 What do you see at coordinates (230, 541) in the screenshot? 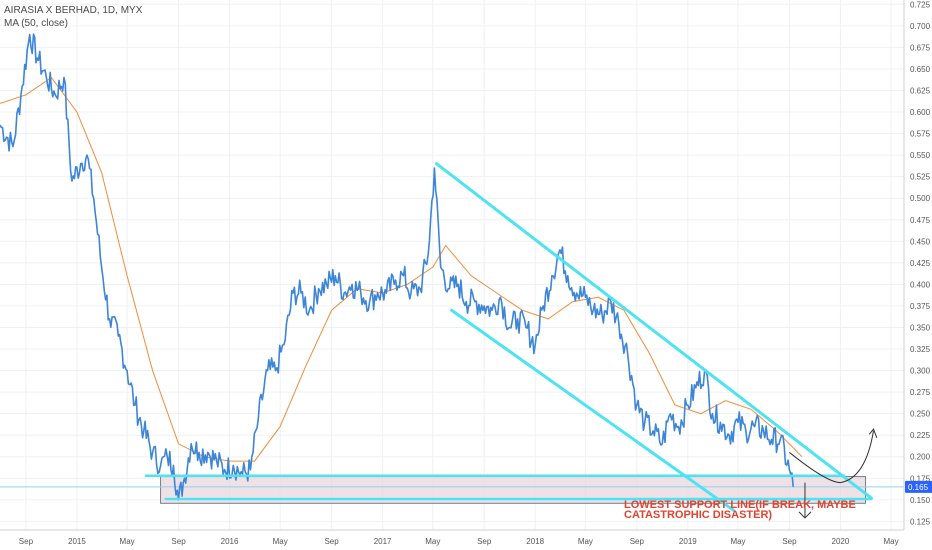
I see `x-tick-label: 2016` at bounding box center [230, 541].